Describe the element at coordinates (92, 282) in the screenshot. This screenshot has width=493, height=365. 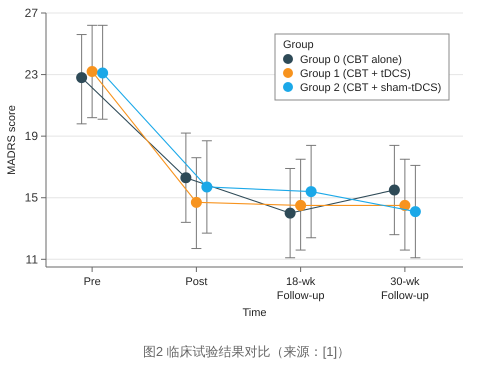
I see `x-tick-label: Pre` at that location.